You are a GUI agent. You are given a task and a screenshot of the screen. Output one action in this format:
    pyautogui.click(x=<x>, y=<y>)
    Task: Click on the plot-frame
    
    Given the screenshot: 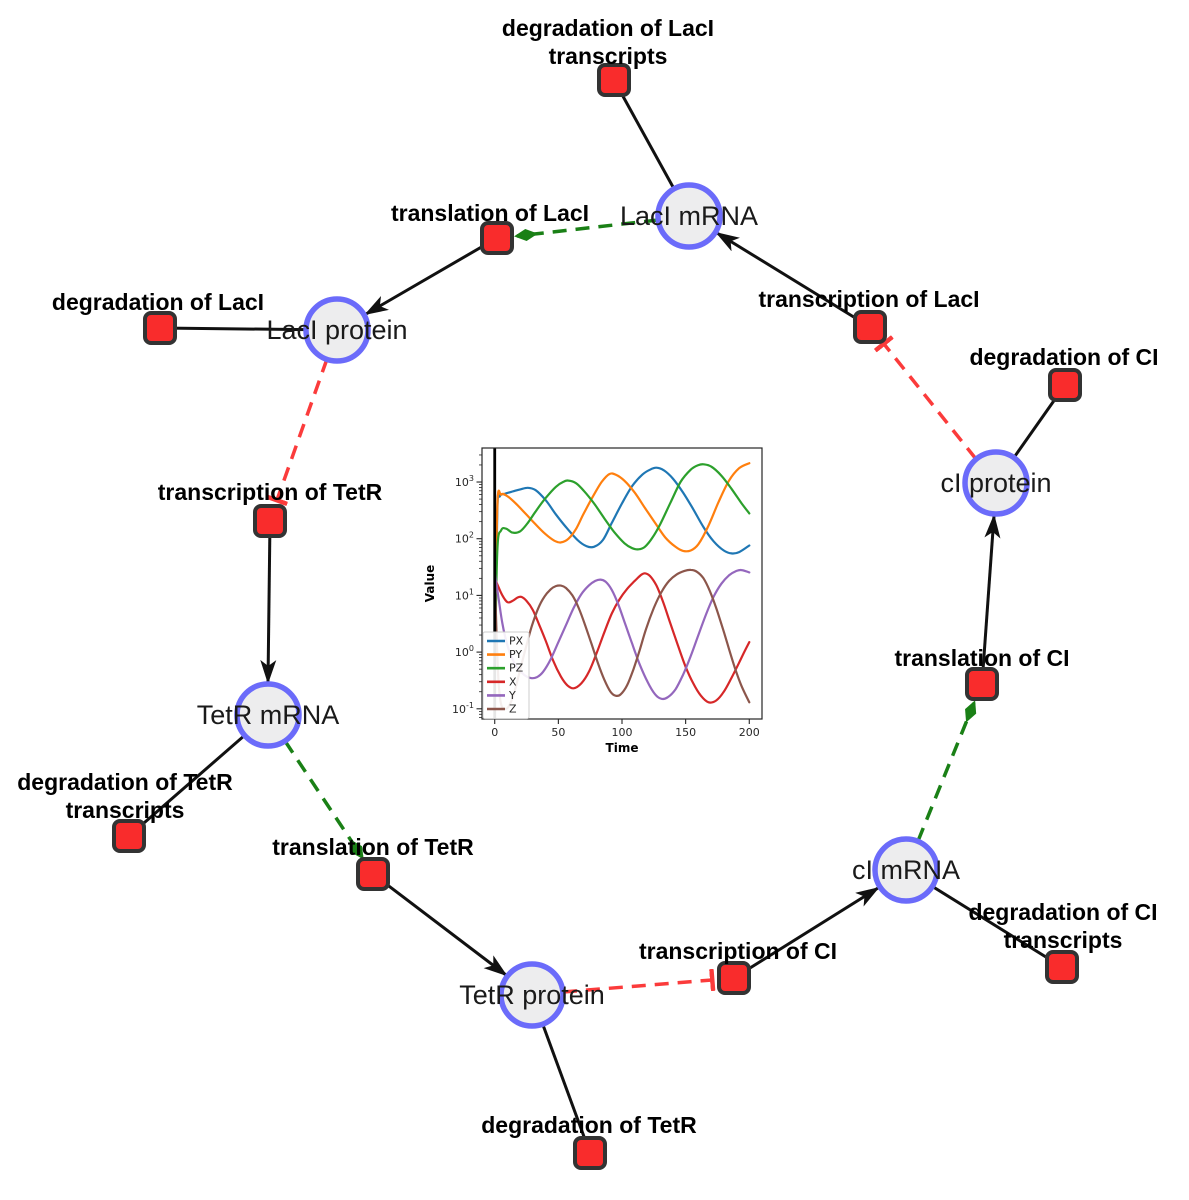 What is the action you would take?
    pyautogui.click(x=622, y=583)
    